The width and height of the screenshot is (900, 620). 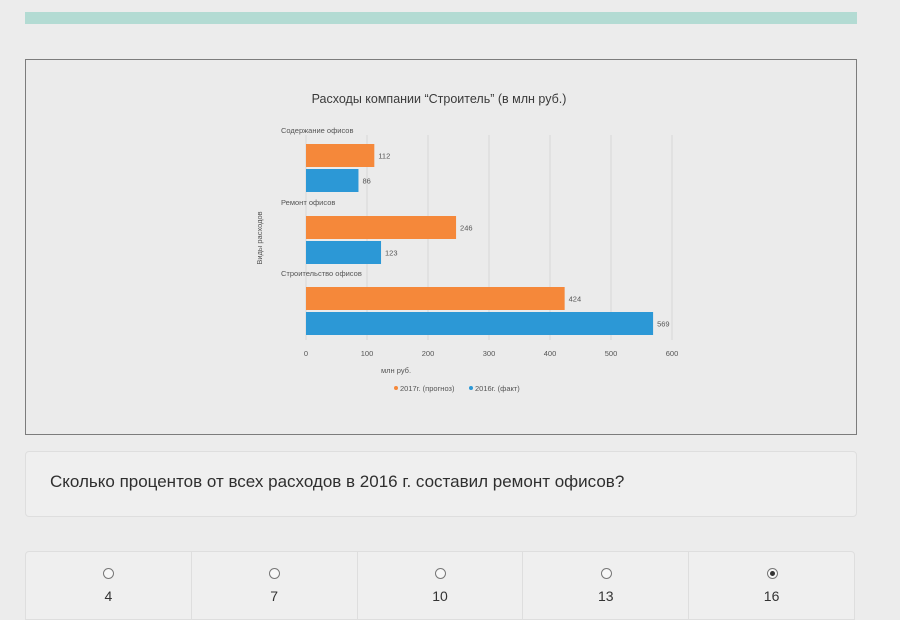 I want to click on x-axis-label: млн руб., so click(x=396, y=370).